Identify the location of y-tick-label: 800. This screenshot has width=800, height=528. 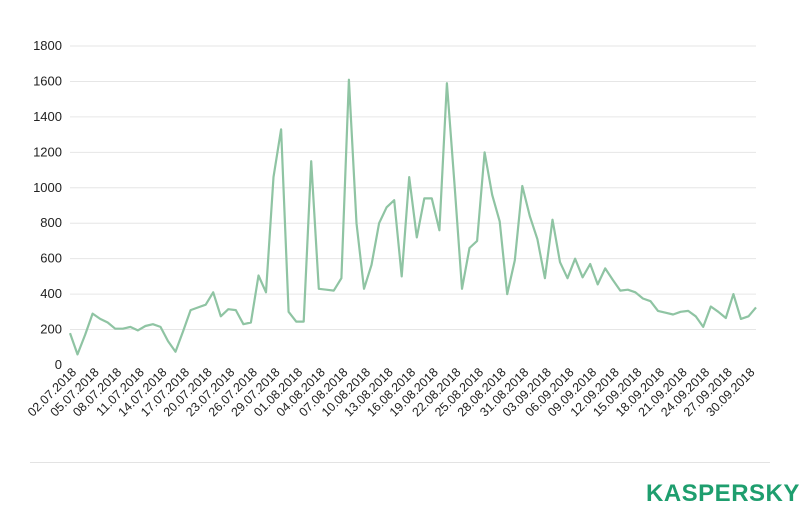
(51, 222).